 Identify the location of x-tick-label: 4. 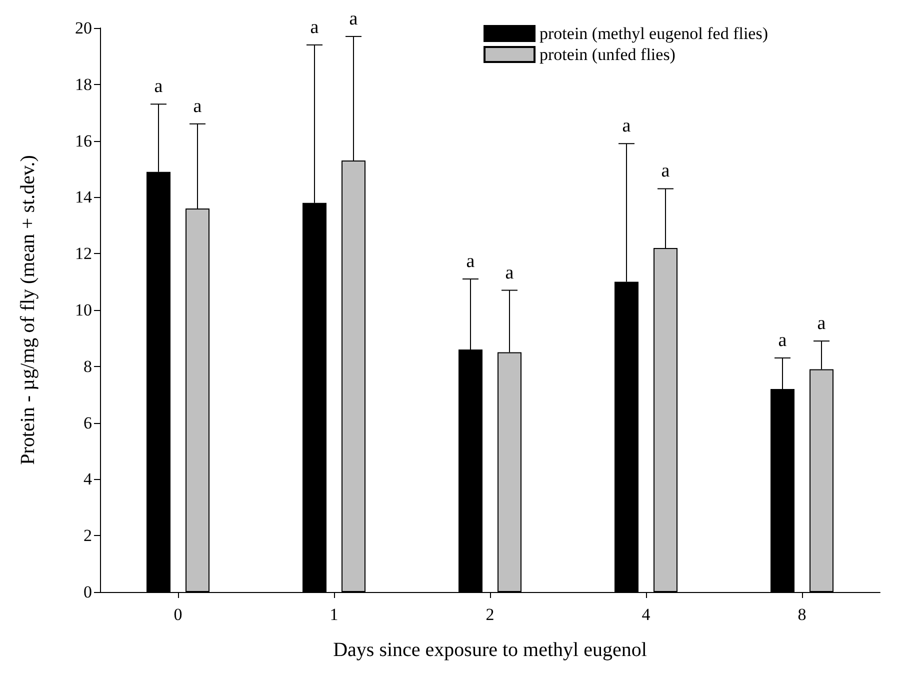
(646, 614).